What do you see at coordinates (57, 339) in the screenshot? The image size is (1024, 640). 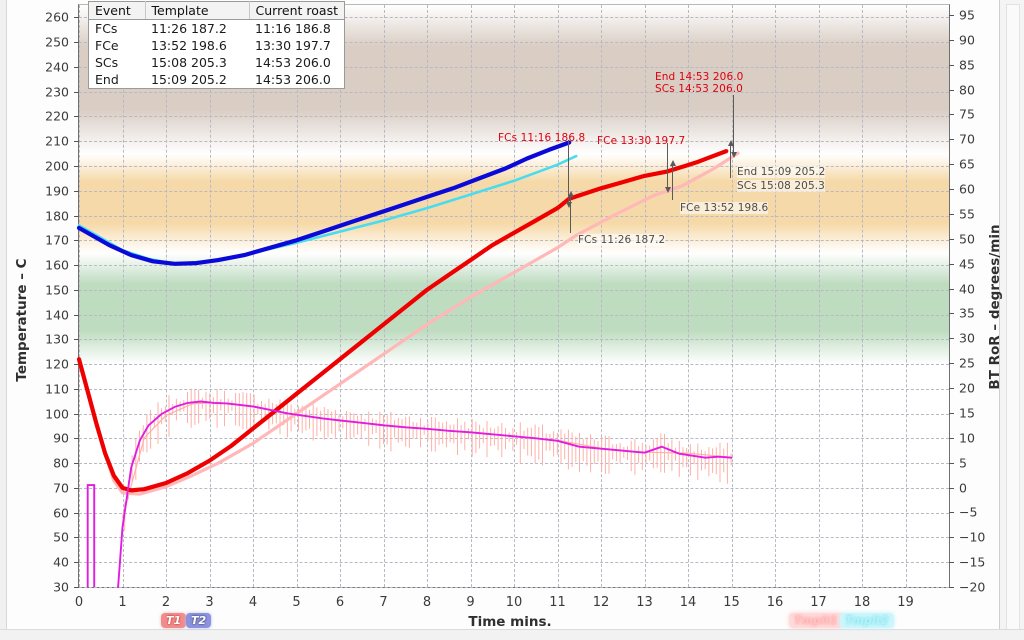 I see `y-axis-tick-label: 130` at bounding box center [57, 339].